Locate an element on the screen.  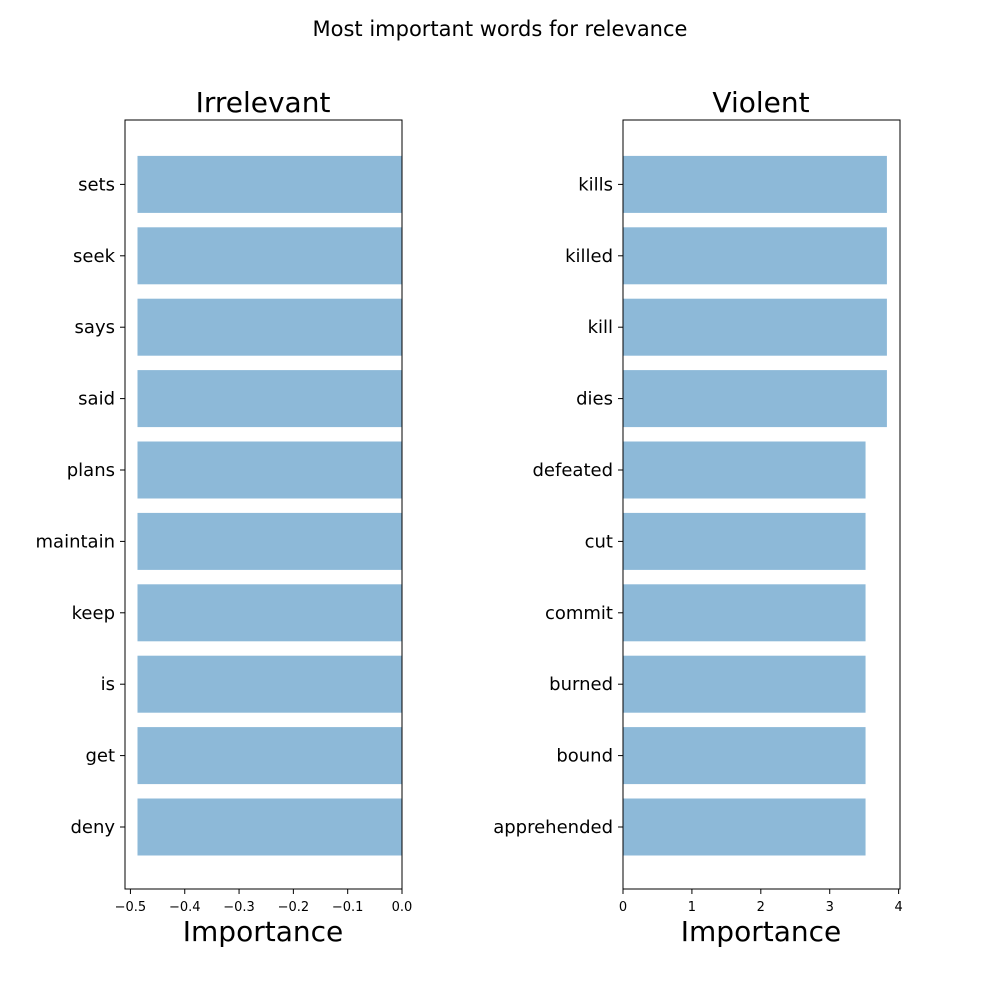
x-tick-label: 0 is located at coordinates (623, 907).